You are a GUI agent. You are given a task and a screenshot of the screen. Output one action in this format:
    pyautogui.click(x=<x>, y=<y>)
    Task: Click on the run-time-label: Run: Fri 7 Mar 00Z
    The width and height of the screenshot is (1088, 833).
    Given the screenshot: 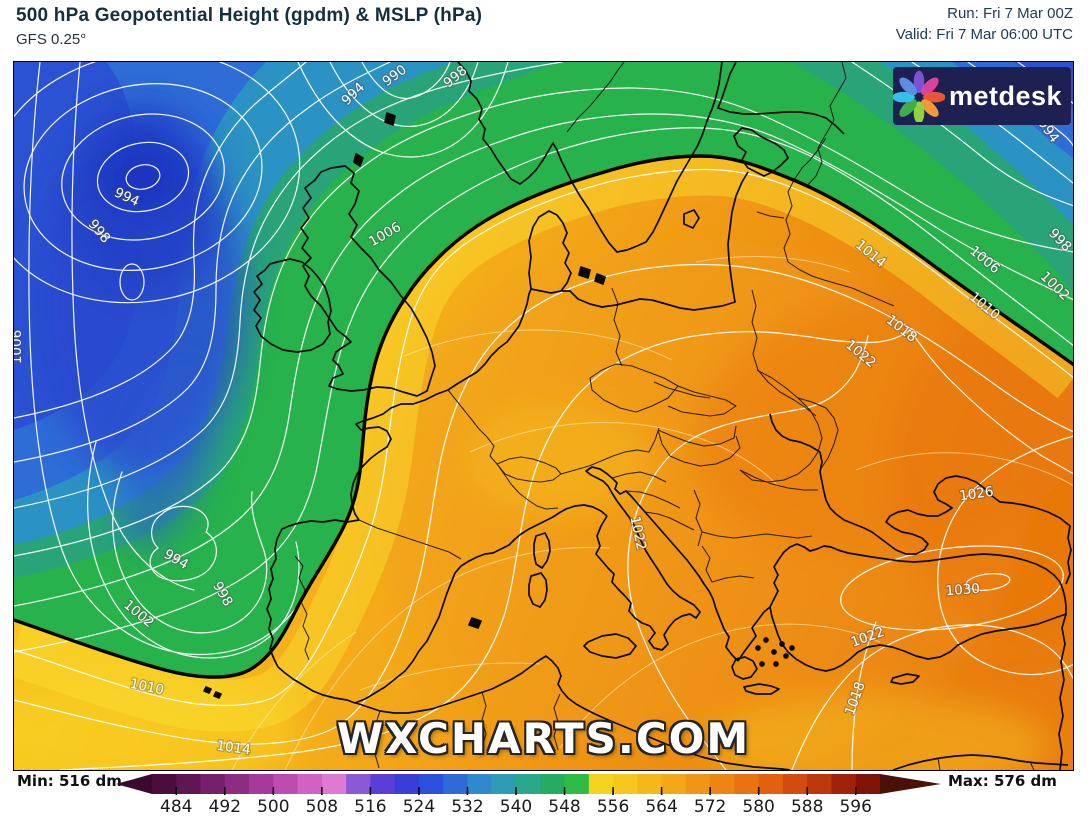 What is the action you would take?
    pyautogui.click(x=1010, y=13)
    